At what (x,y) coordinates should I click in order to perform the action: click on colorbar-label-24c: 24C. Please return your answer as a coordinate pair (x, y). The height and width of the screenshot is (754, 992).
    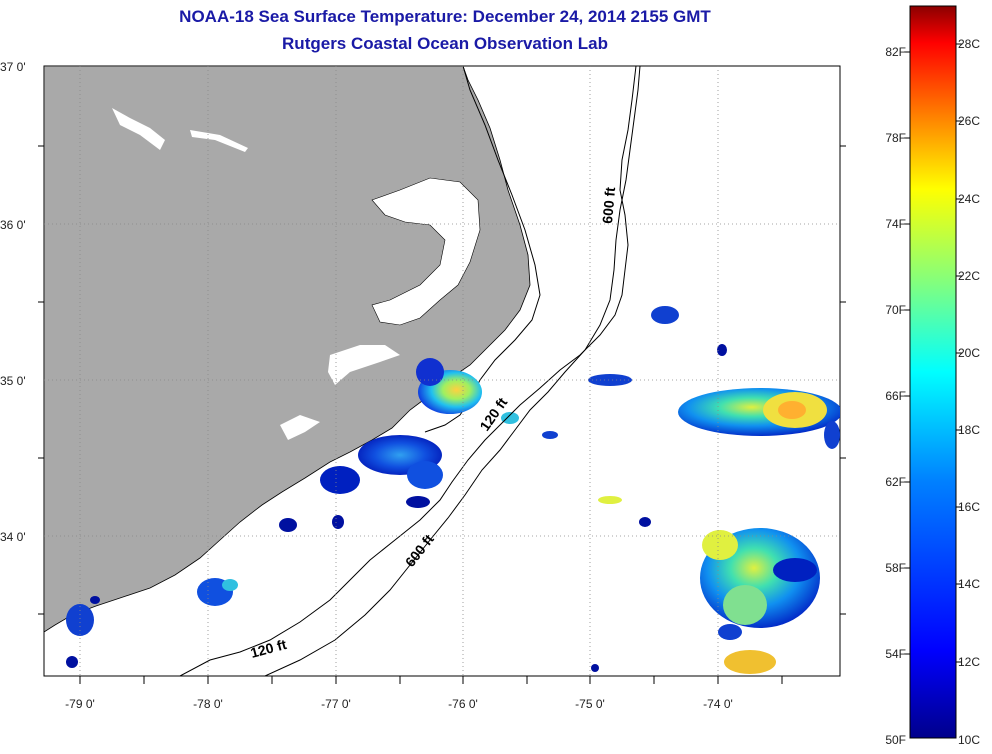
    Looking at the image, I should click on (969, 199).